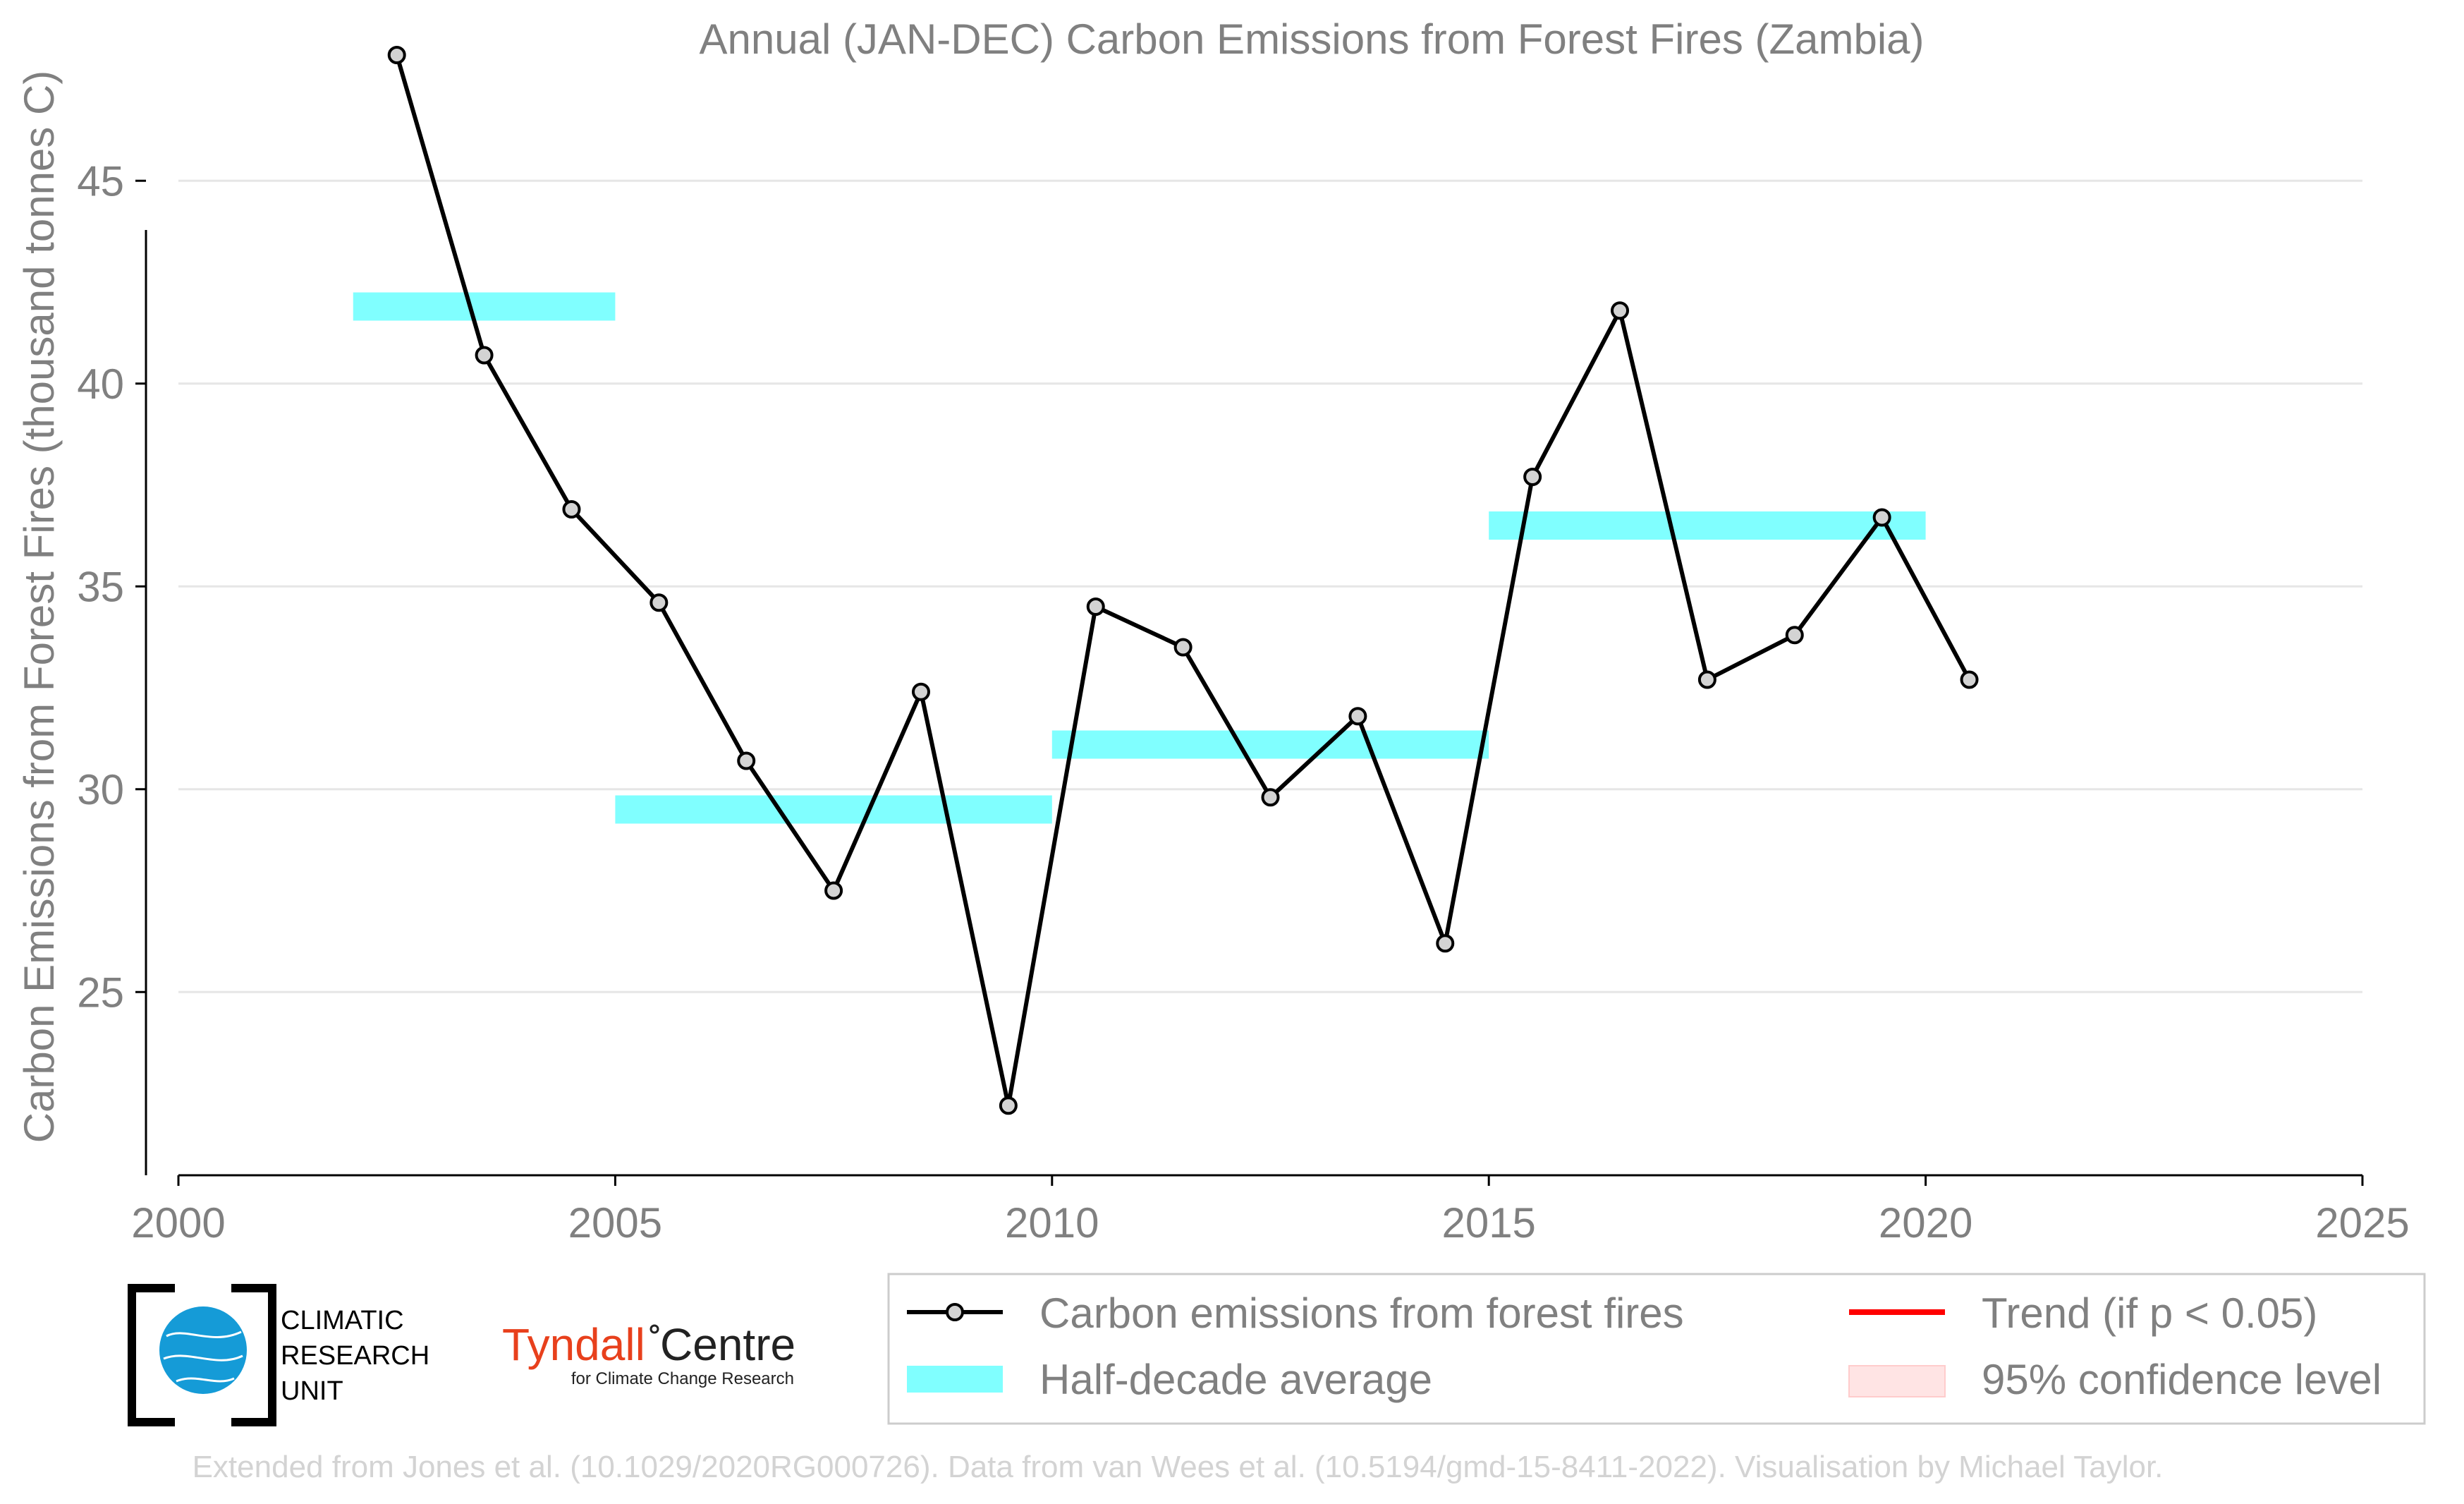 This screenshot has height=1504, width=2464. What do you see at coordinates (1236, 1379) in the screenshot?
I see `legend-label-average: Half-decade average` at bounding box center [1236, 1379].